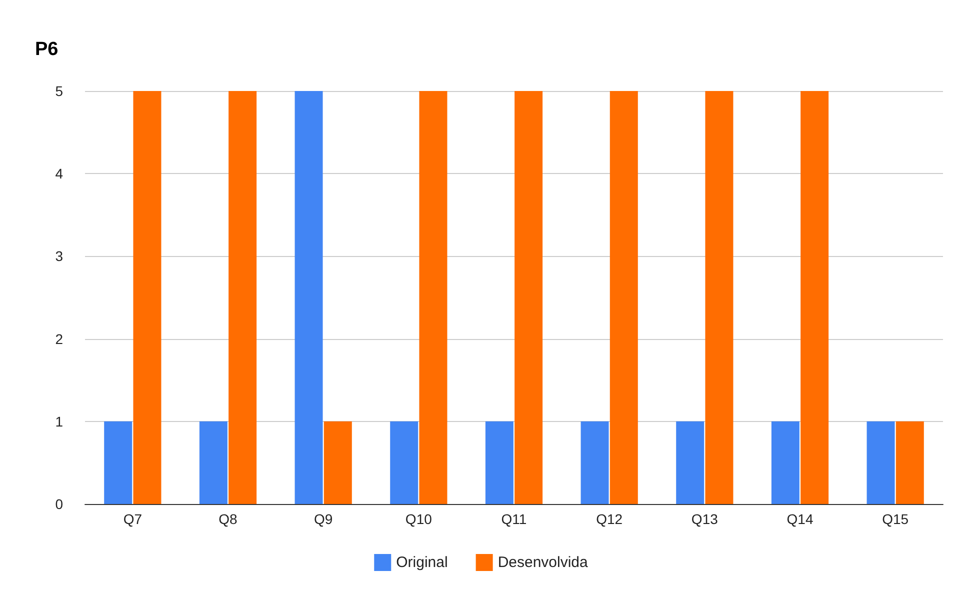 The image size is (962, 598). What do you see at coordinates (59, 256) in the screenshot?
I see `y-tick-label: 3` at bounding box center [59, 256].